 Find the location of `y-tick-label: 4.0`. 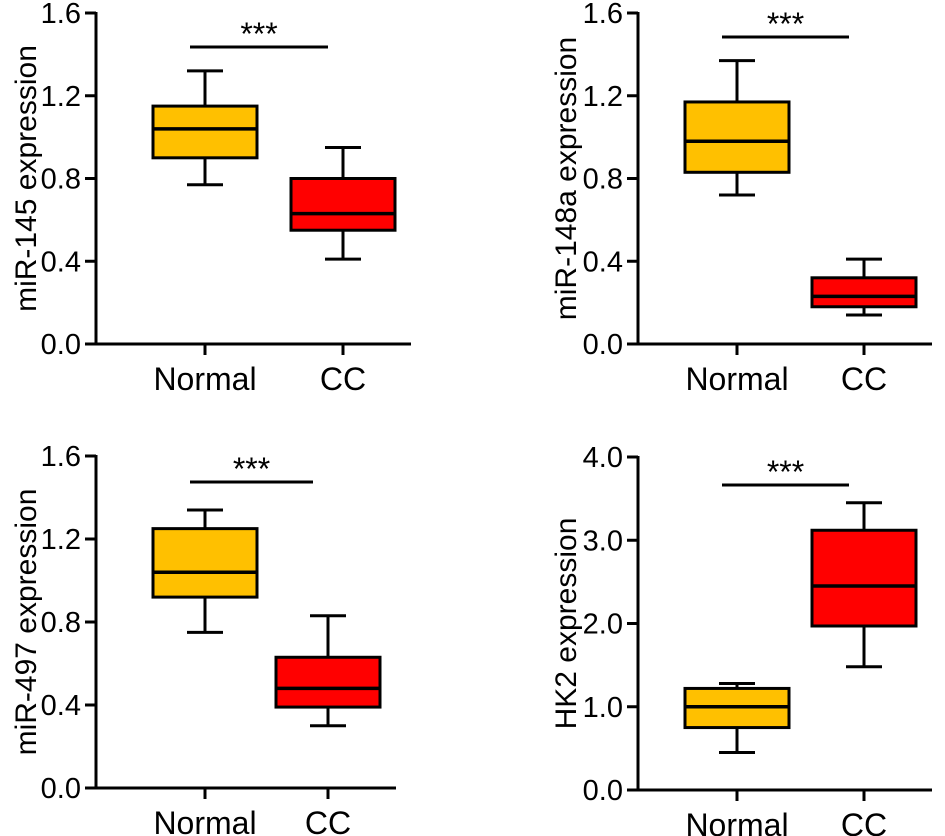

y-tick-label: 4.0 is located at coordinates (603, 458).